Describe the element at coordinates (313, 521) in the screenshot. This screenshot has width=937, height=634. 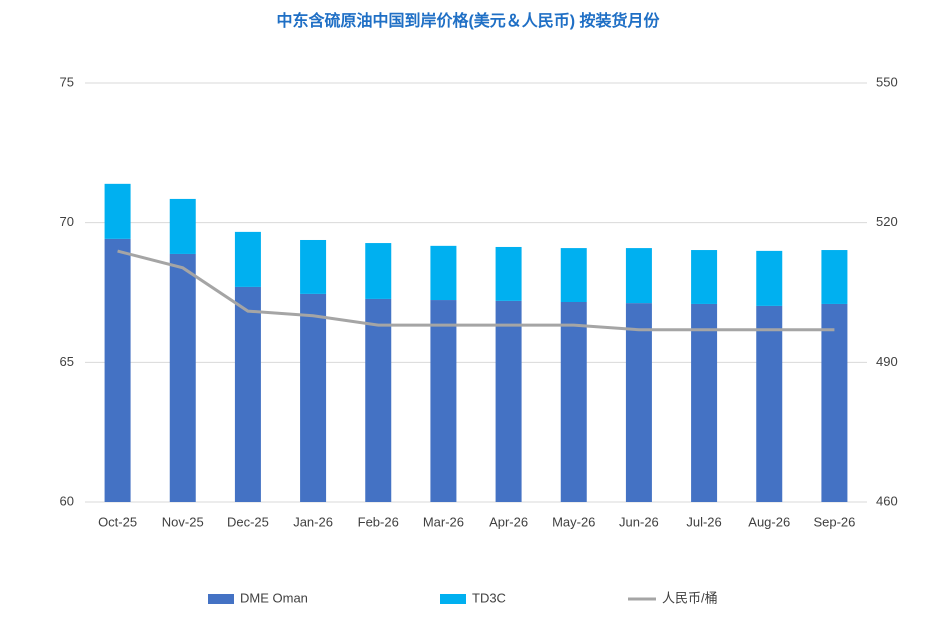
I see `x-tick-label: Jan-26` at that location.